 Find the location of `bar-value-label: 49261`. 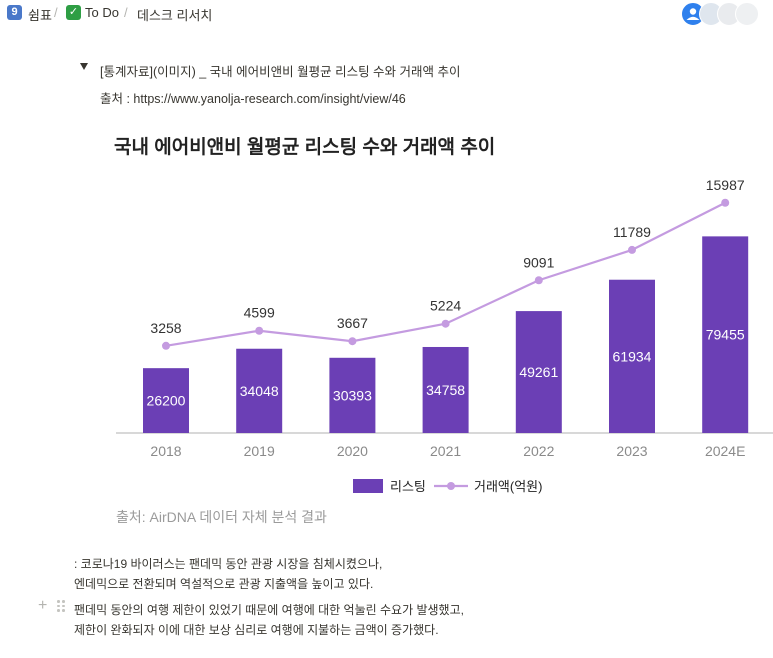

bar-value-label: 49261 is located at coordinates (538, 372).